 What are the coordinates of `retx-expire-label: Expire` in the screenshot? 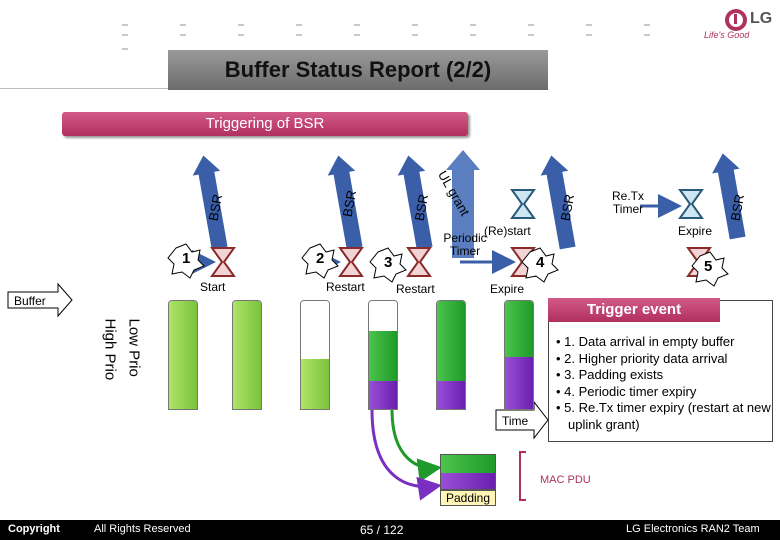 It's located at (695, 231).